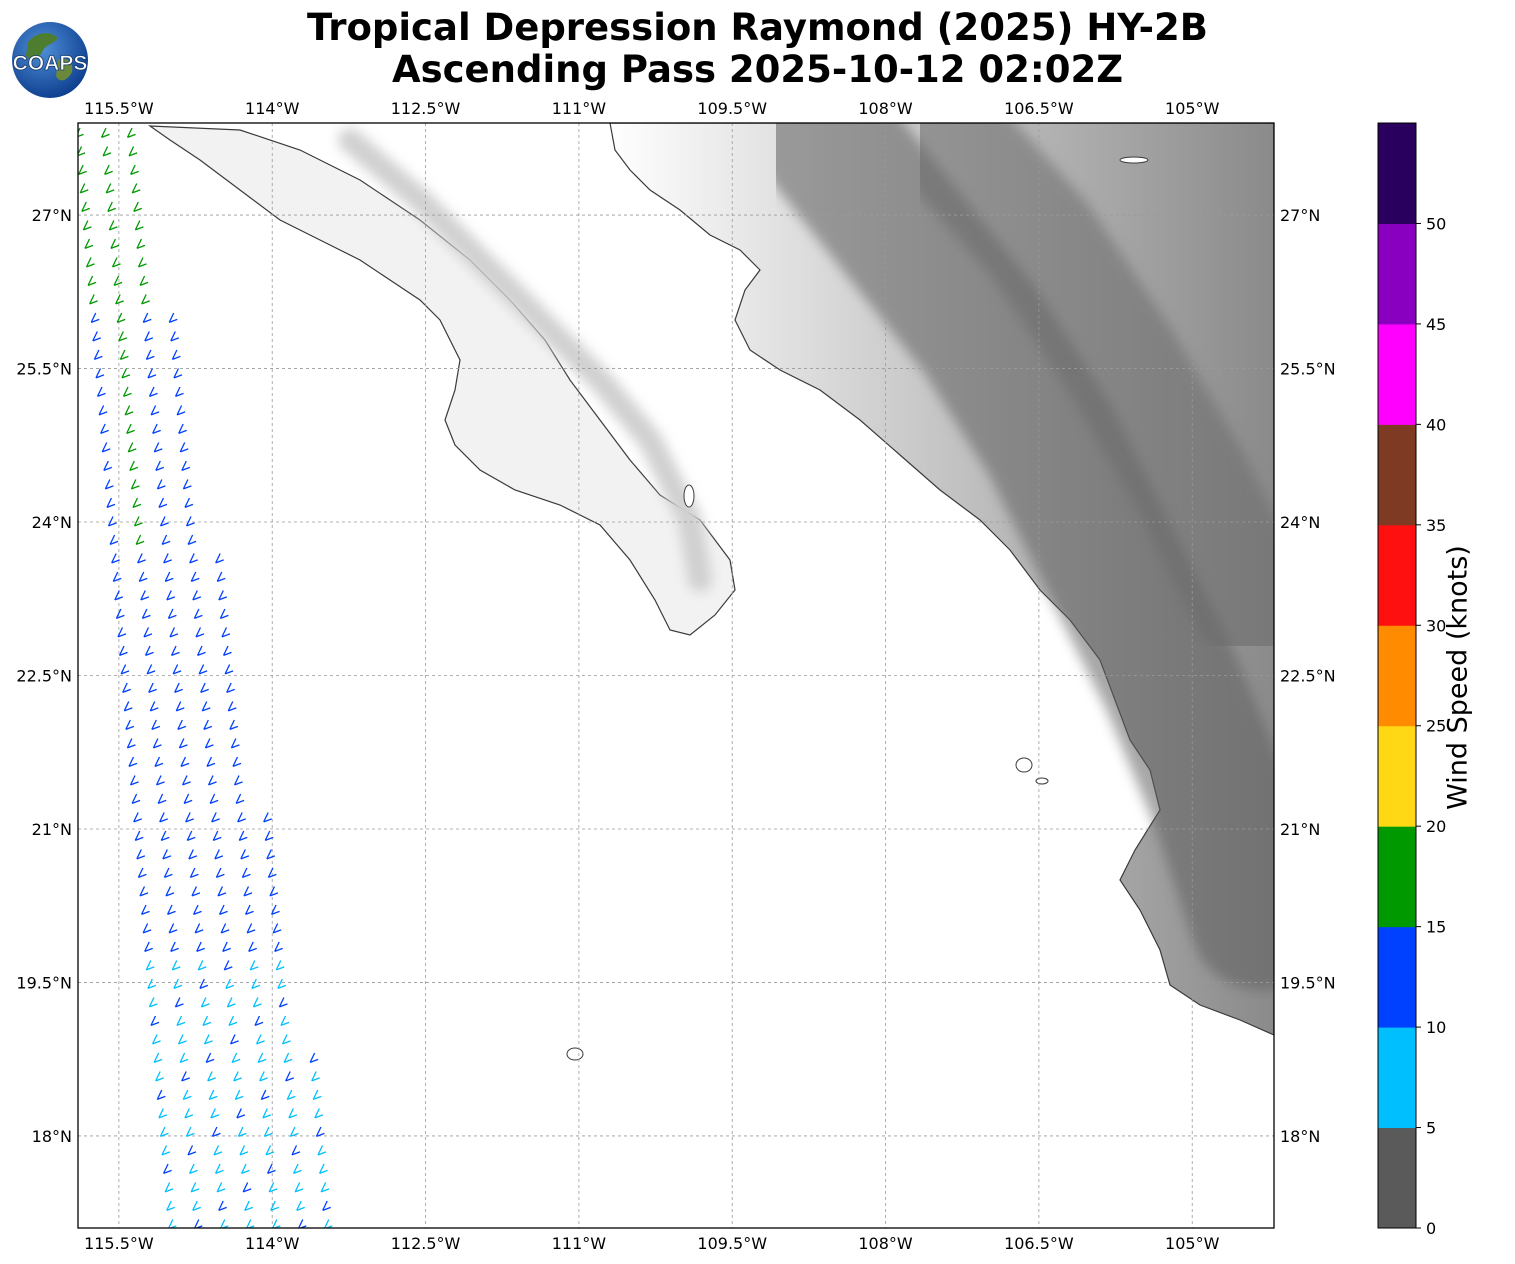 This screenshot has height=1264, width=1515. What do you see at coordinates (732, 1243) in the screenshot?
I see `lon-label-bottom: 109.5°W` at bounding box center [732, 1243].